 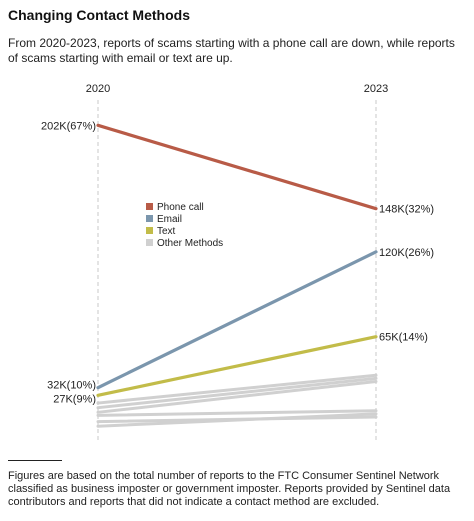 I want to click on chart-title: Changing Contact Methods, so click(x=99, y=15).